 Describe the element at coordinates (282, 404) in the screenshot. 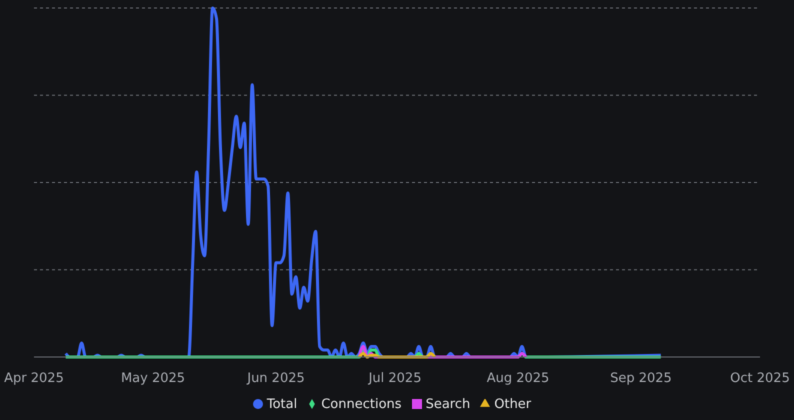

I see `legend-label: Total` at that location.